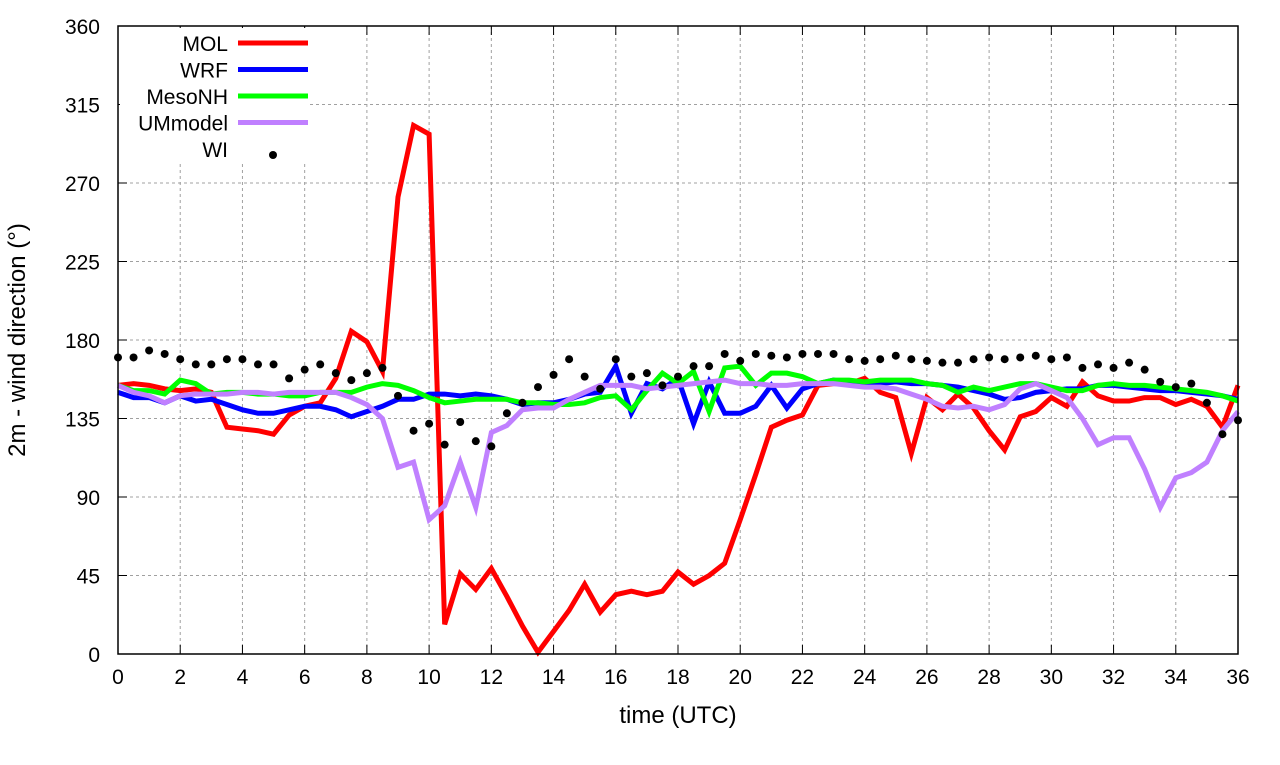 The image size is (1280, 765). Describe the element at coordinates (82, 420) in the screenshot. I see `y-tick-label: 135` at that location.